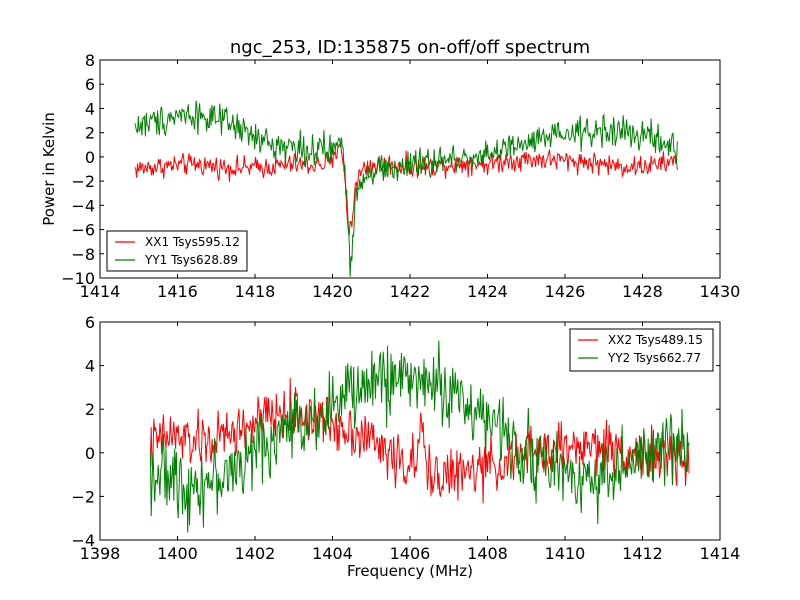 This screenshot has width=800, height=600. Describe the element at coordinates (654, 358) in the screenshot. I see `legend-label-2: YY2 Tsys662.77` at that location.